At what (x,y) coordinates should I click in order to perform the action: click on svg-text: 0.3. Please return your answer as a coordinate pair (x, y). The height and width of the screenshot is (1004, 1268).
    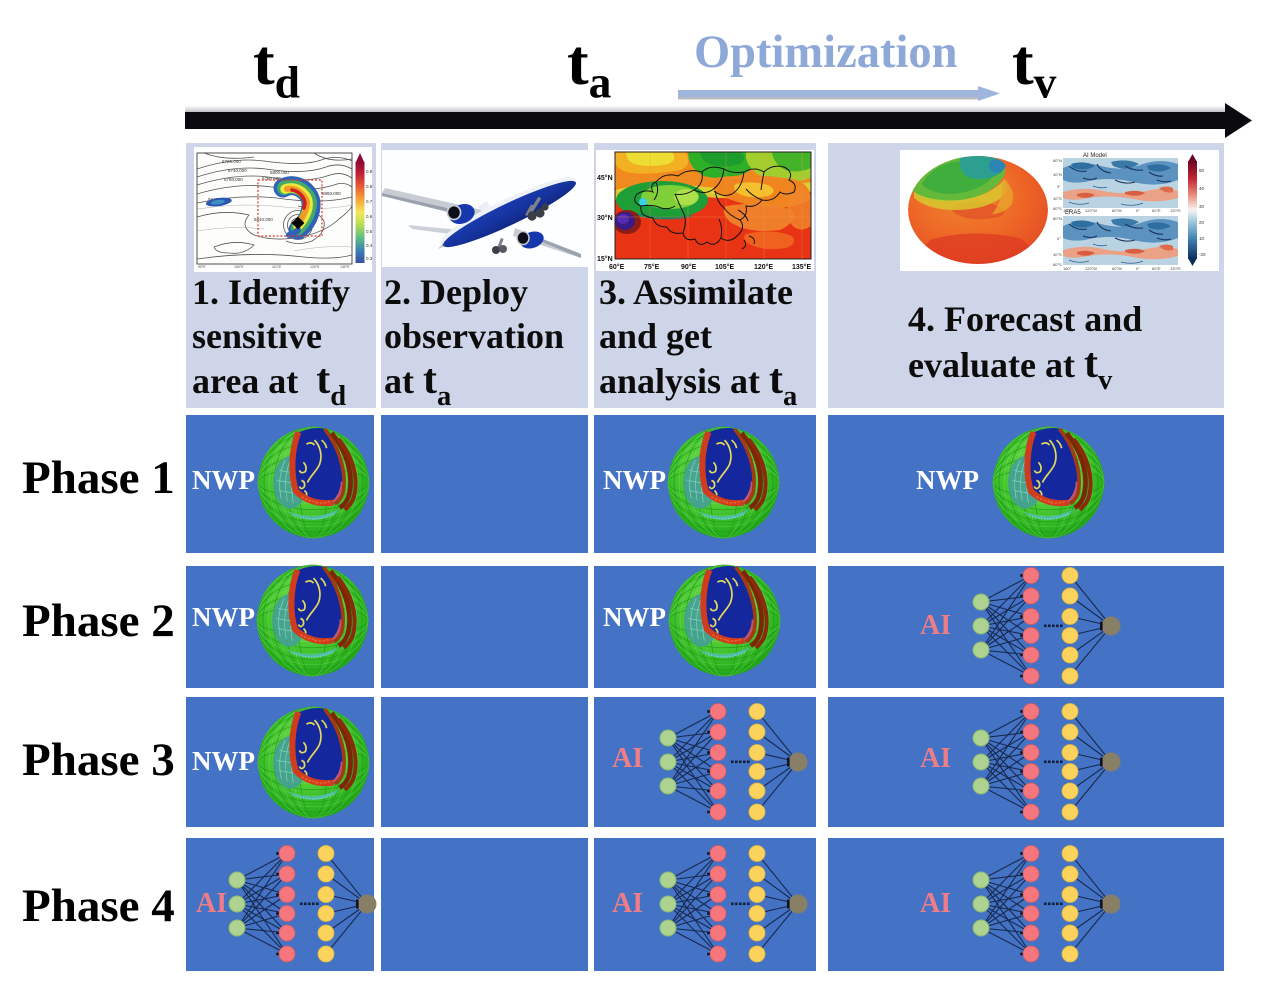
    Looking at the image, I should click on (369, 258).